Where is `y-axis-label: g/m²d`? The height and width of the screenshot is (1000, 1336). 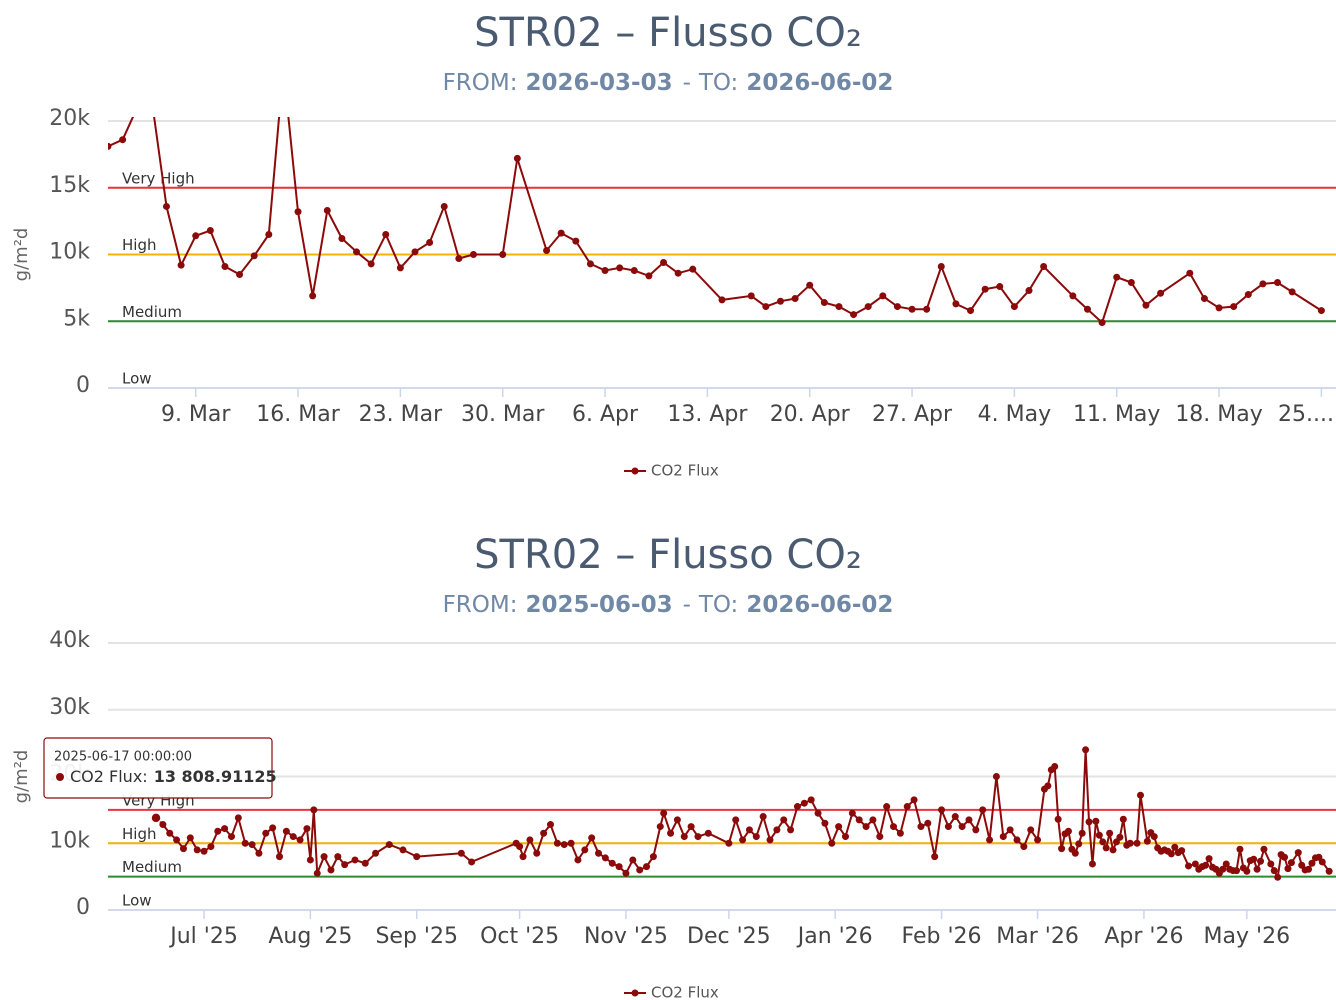
y-axis-label: g/m²d is located at coordinates (21, 777).